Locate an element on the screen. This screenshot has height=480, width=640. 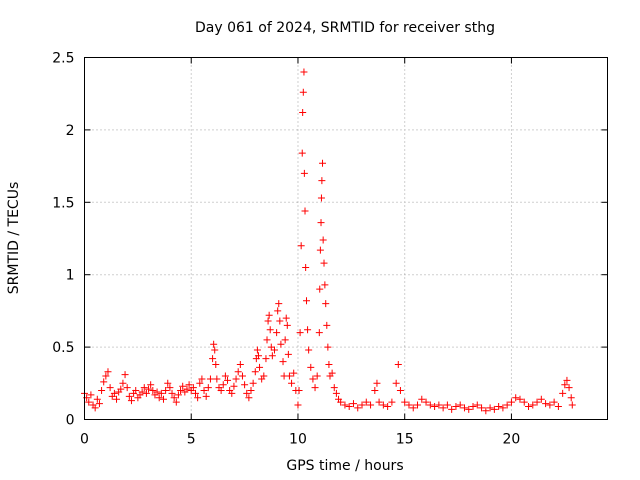
y-tick-label: 0.5 is located at coordinates (63, 348).